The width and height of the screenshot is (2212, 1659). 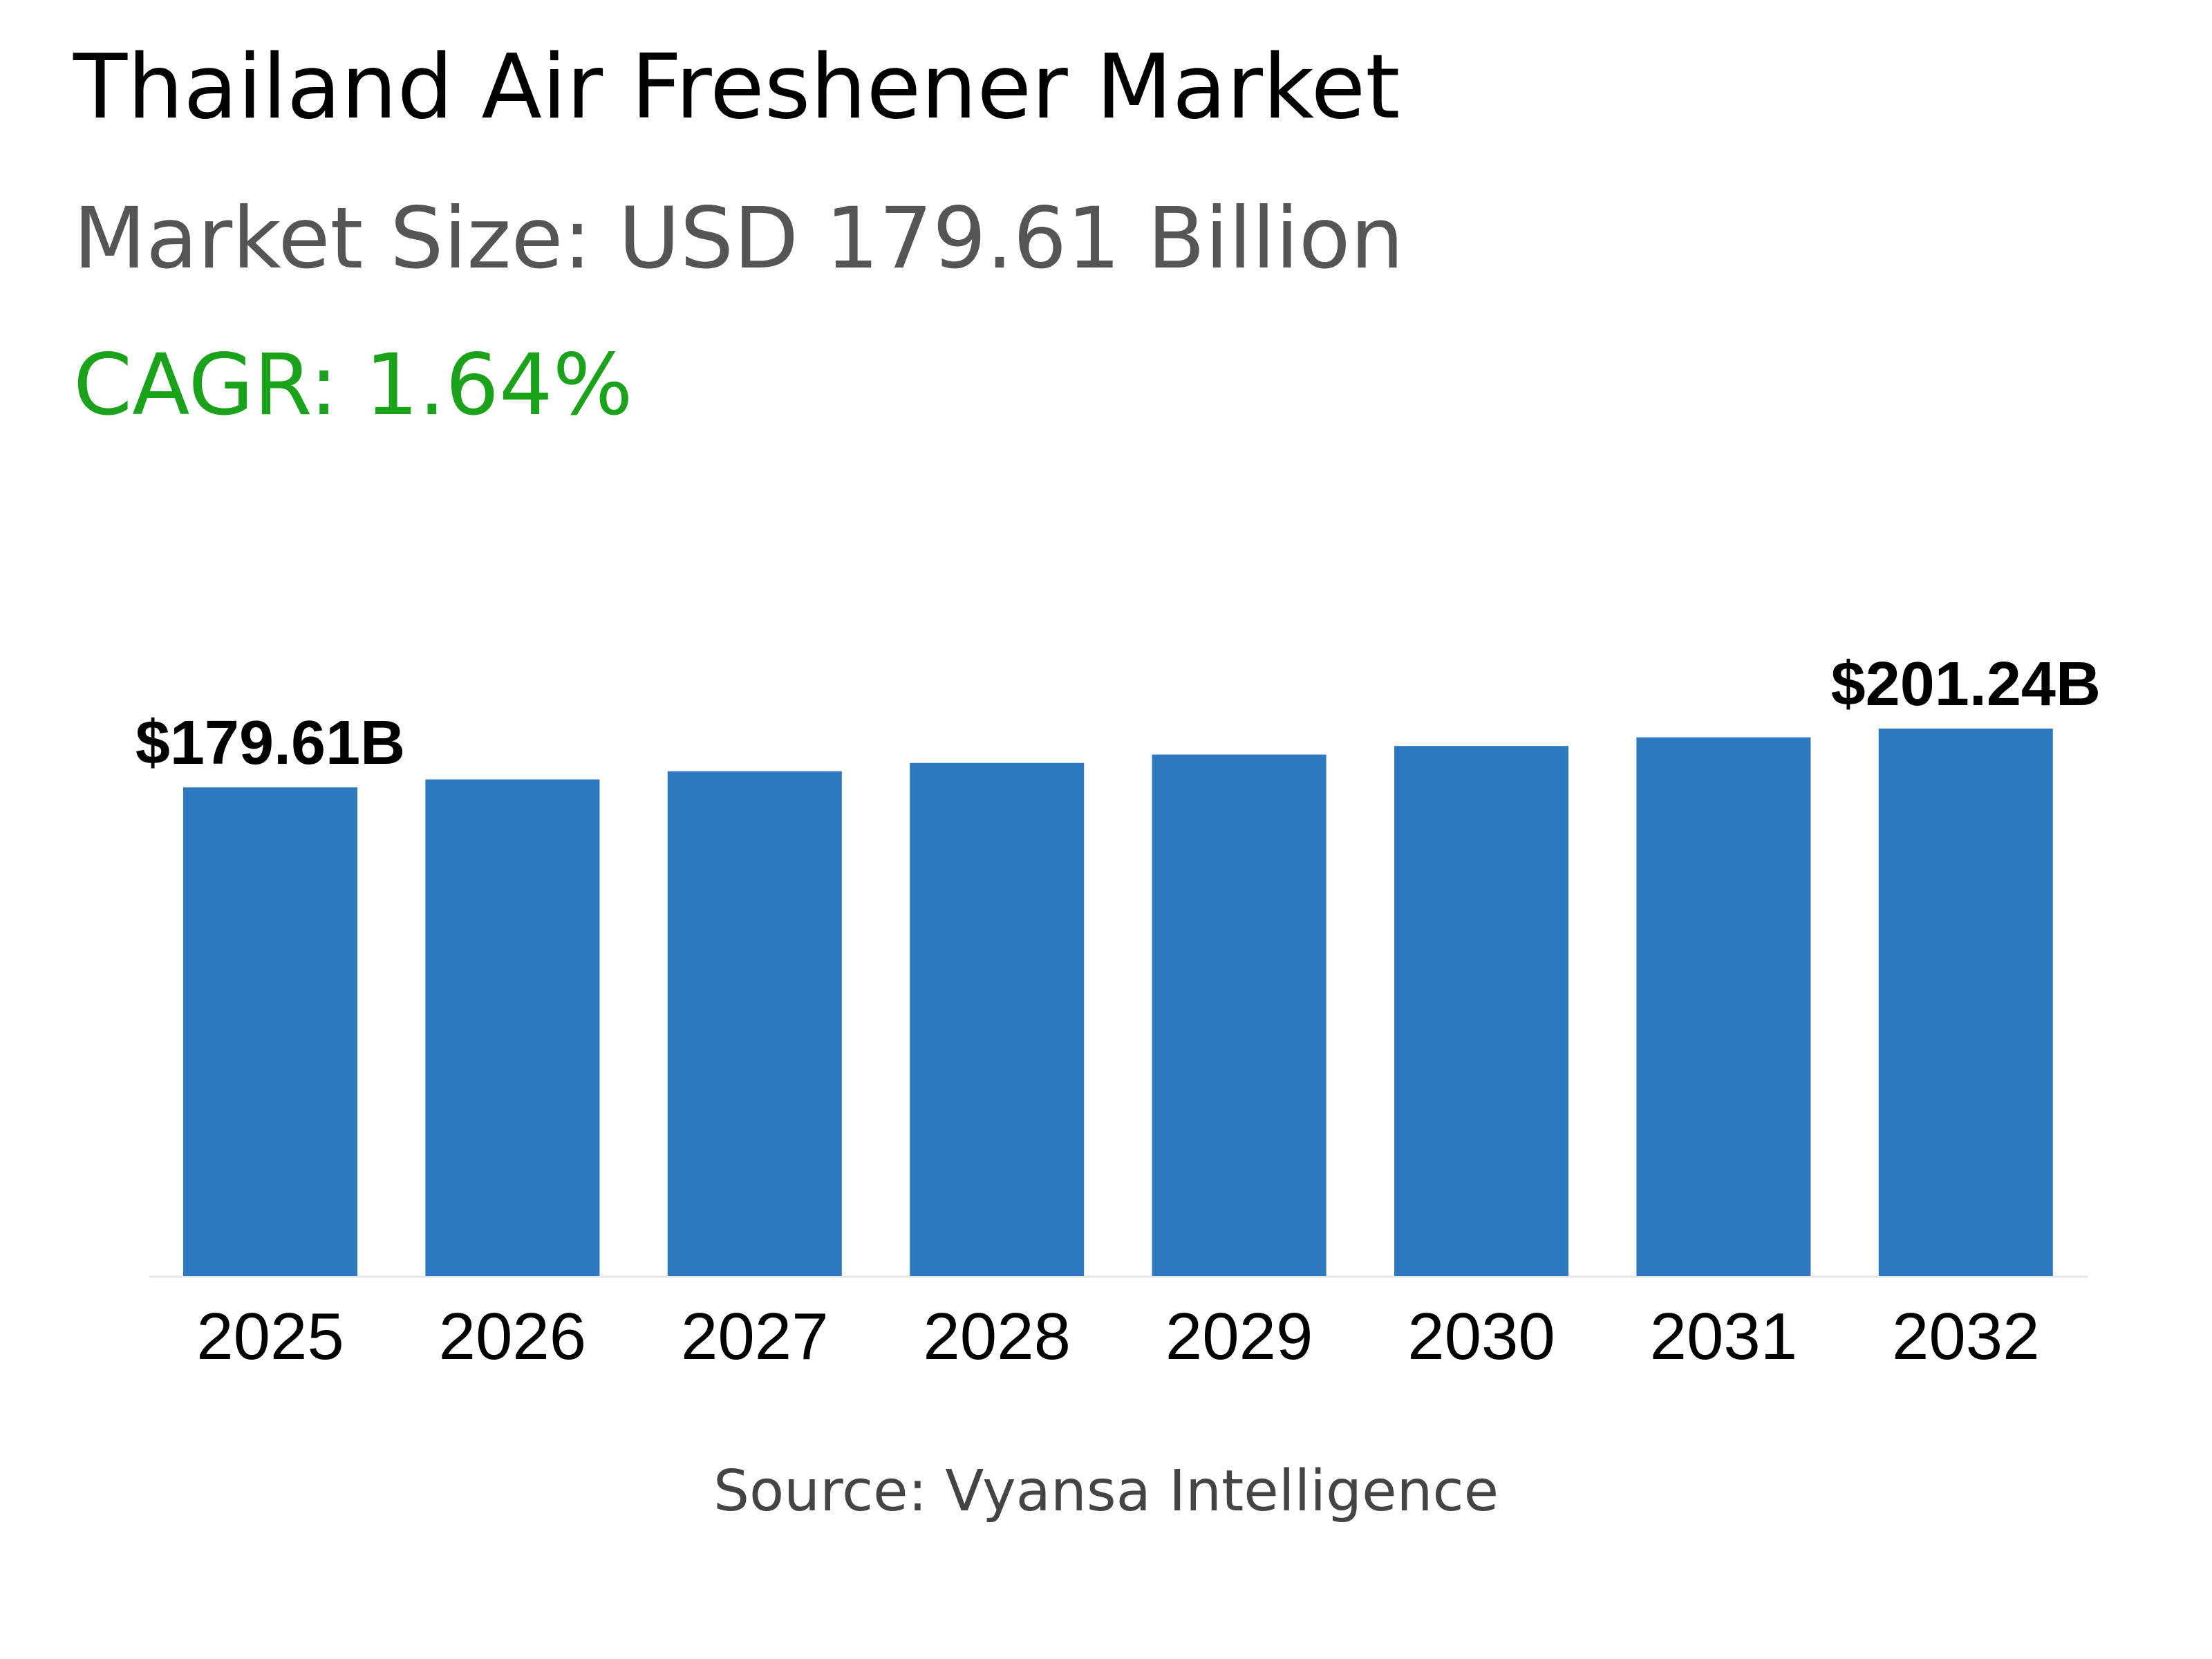 I want to click on market-size-subtitle: Market Size: USD 179.61 Billion, so click(x=739, y=239).